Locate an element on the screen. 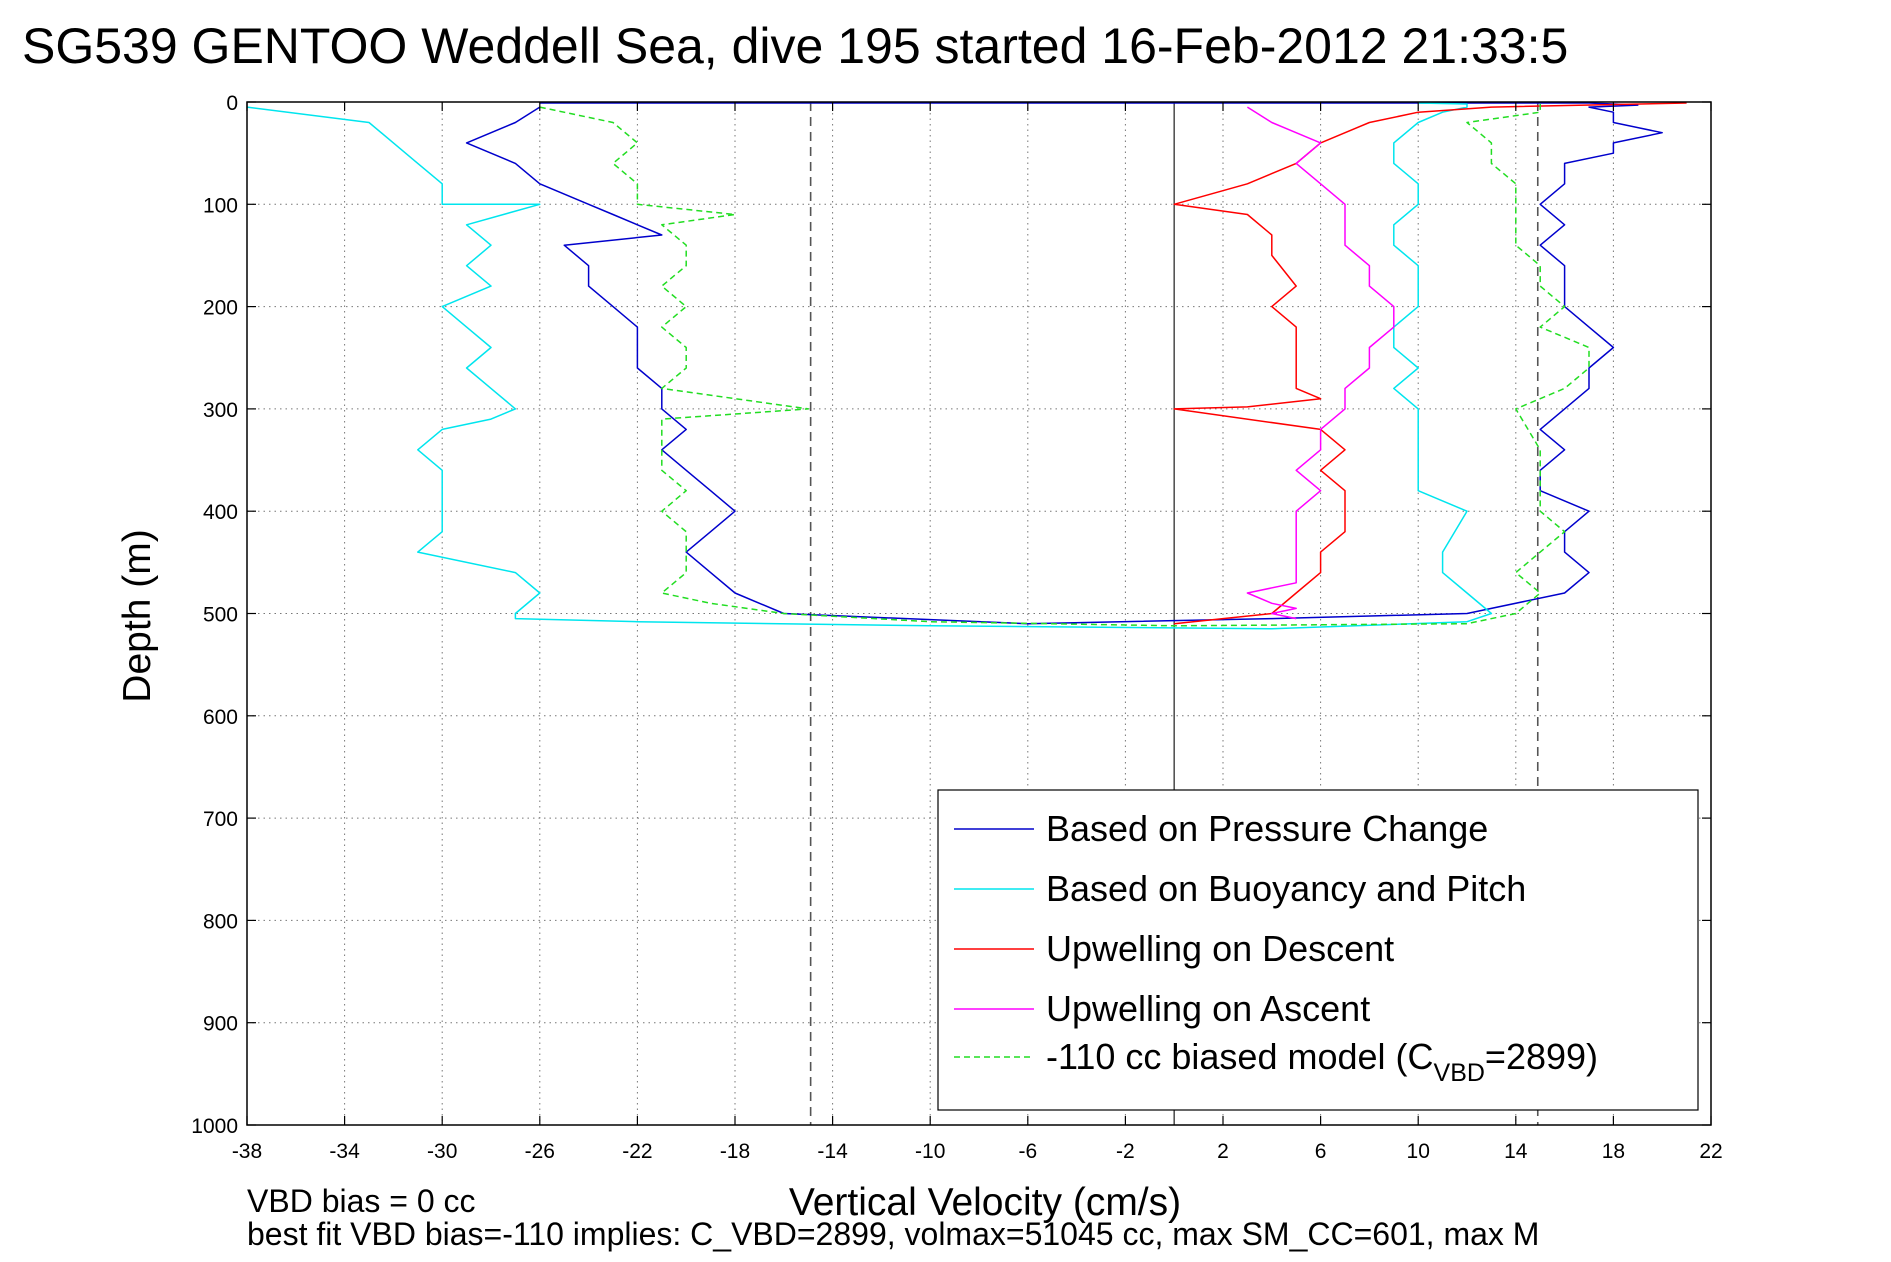 The image size is (1891, 1262). x-tick-label: -26 is located at coordinates (540, 1151).